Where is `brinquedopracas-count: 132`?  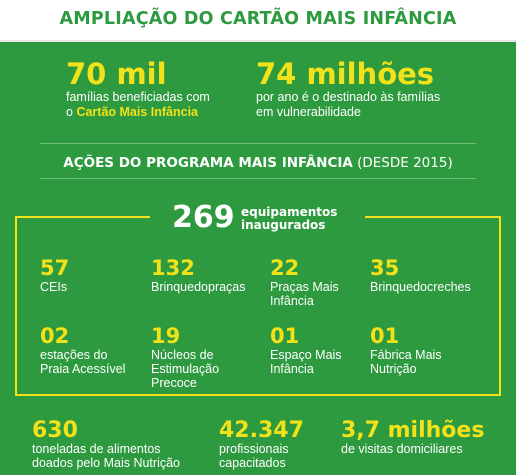 brinquedopracas-count: 132 is located at coordinates (173, 268).